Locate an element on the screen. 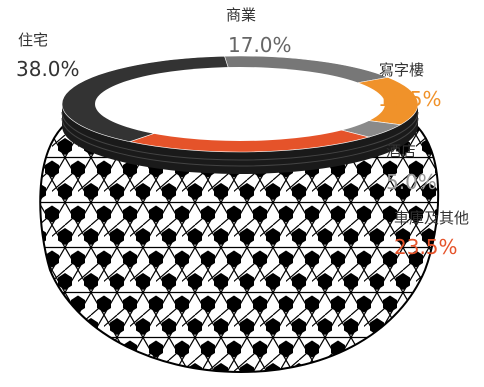 Image resolution: width=484 pixels, height=387 pixels. label-hotel-value: 5.0% is located at coordinates (411, 182).